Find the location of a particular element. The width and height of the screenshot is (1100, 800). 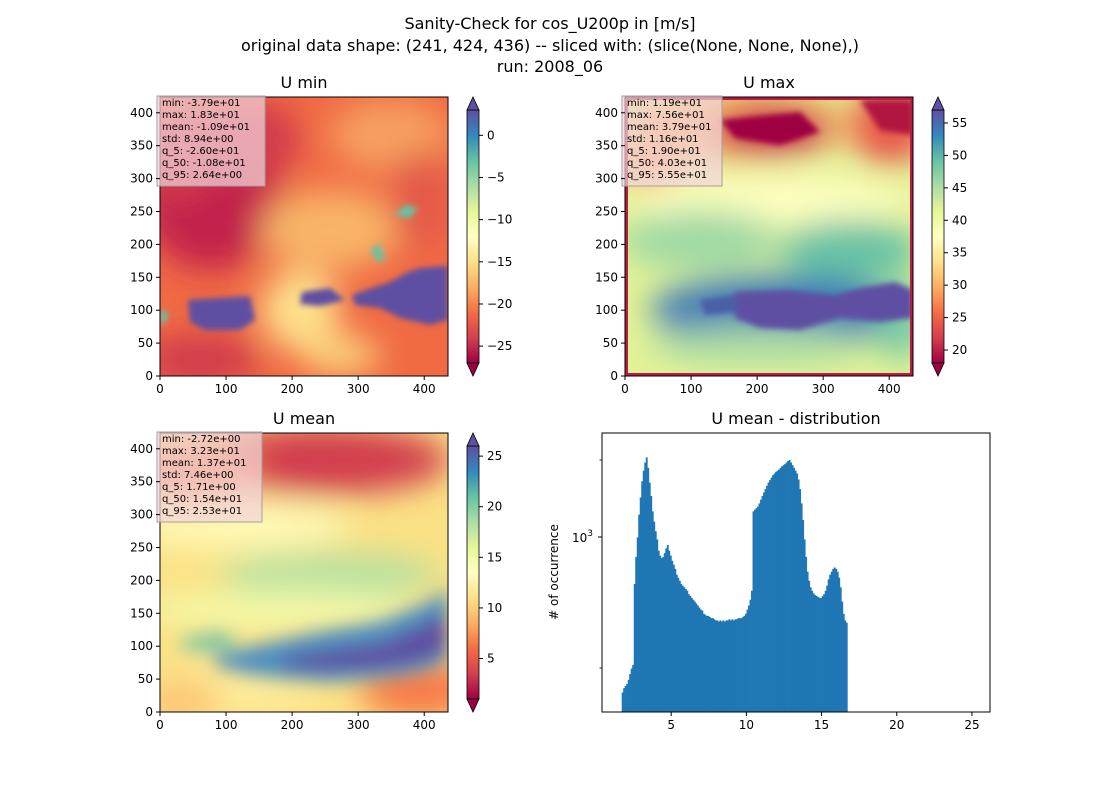

y-tick-label: 50 is located at coordinates (145, 343).